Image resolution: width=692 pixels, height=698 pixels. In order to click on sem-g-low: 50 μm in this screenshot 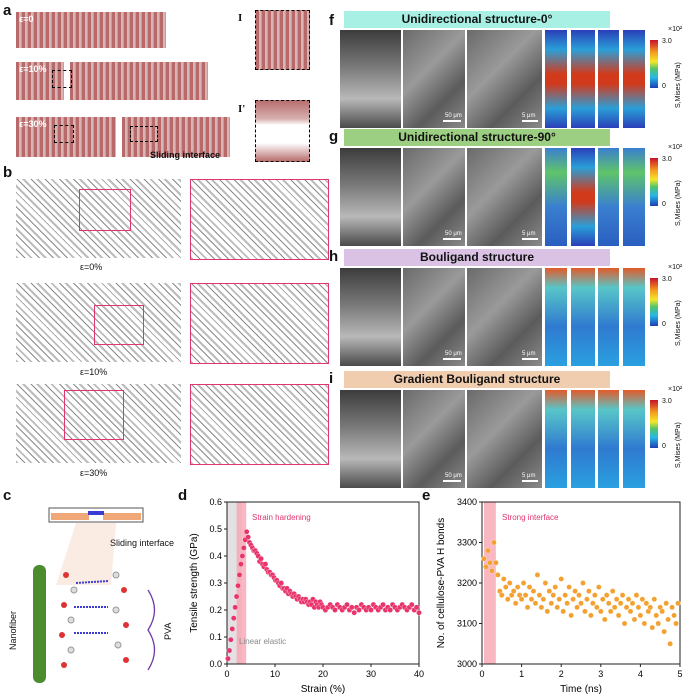, I will do `click(434, 197)`.